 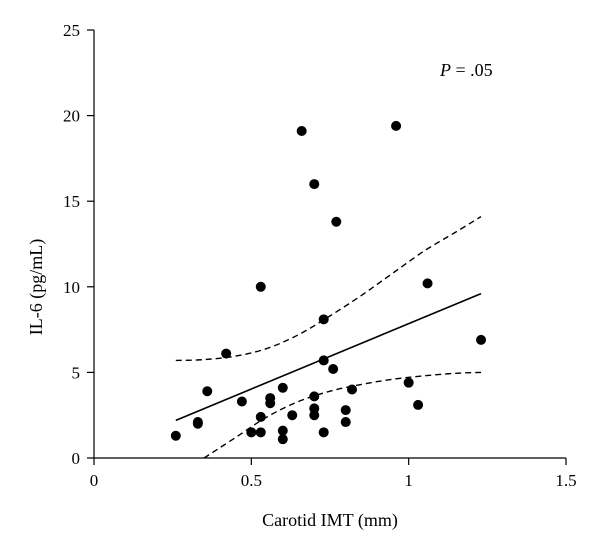 I want to click on y-tick-label: 25, so click(x=71, y=30).